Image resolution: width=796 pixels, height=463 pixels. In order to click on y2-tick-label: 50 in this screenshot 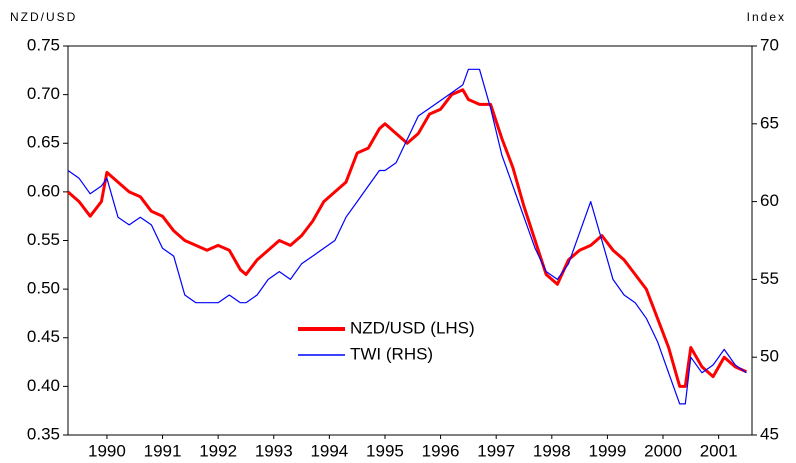, I will do `click(769, 356)`.